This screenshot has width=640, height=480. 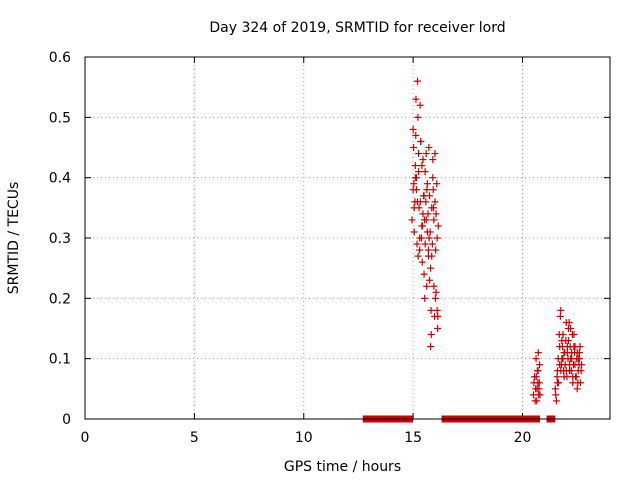 What do you see at coordinates (304, 438) in the screenshot?
I see `x-tick-label: 10` at bounding box center [304, 438].